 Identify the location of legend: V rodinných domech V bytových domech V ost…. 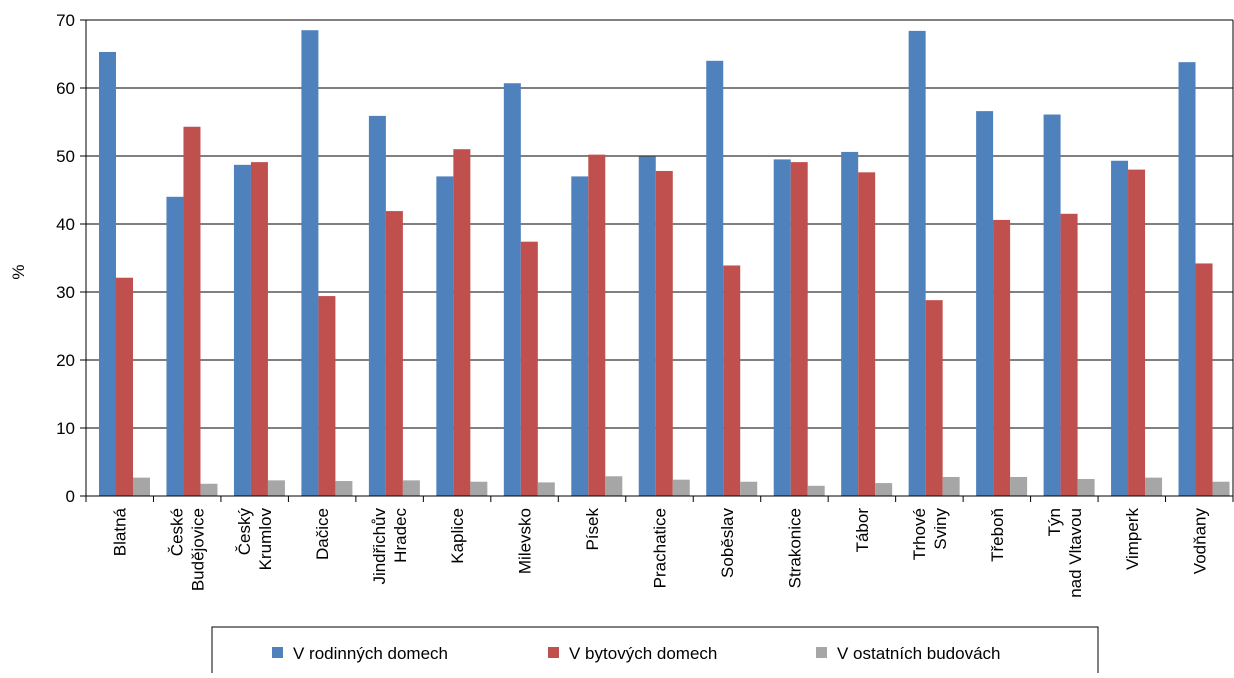
(655, 652).